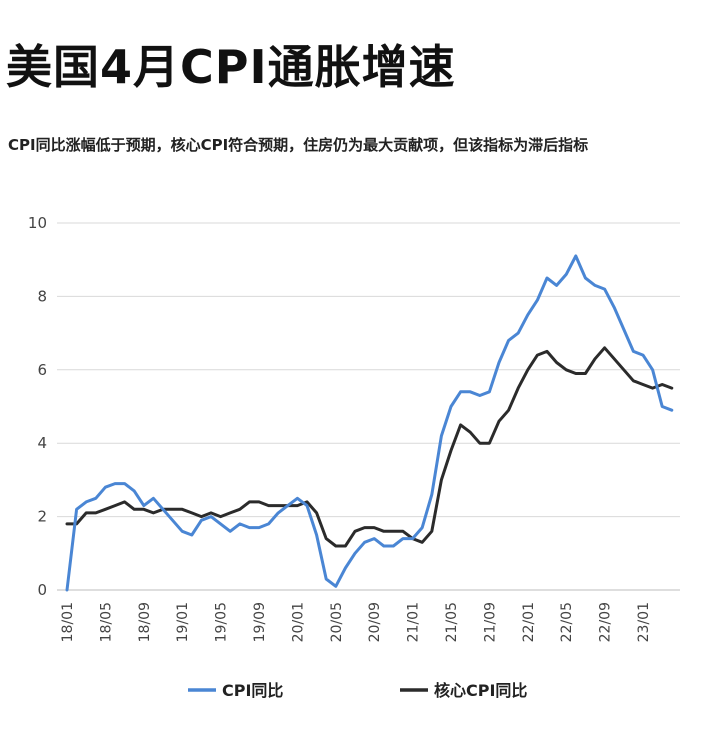 The height and width of the screenshot is (733, 720). What do you see at coordinates (183, 622) in the screenshot?
I see `x-tick-label: 19/01` at bounding box center [183, 622].